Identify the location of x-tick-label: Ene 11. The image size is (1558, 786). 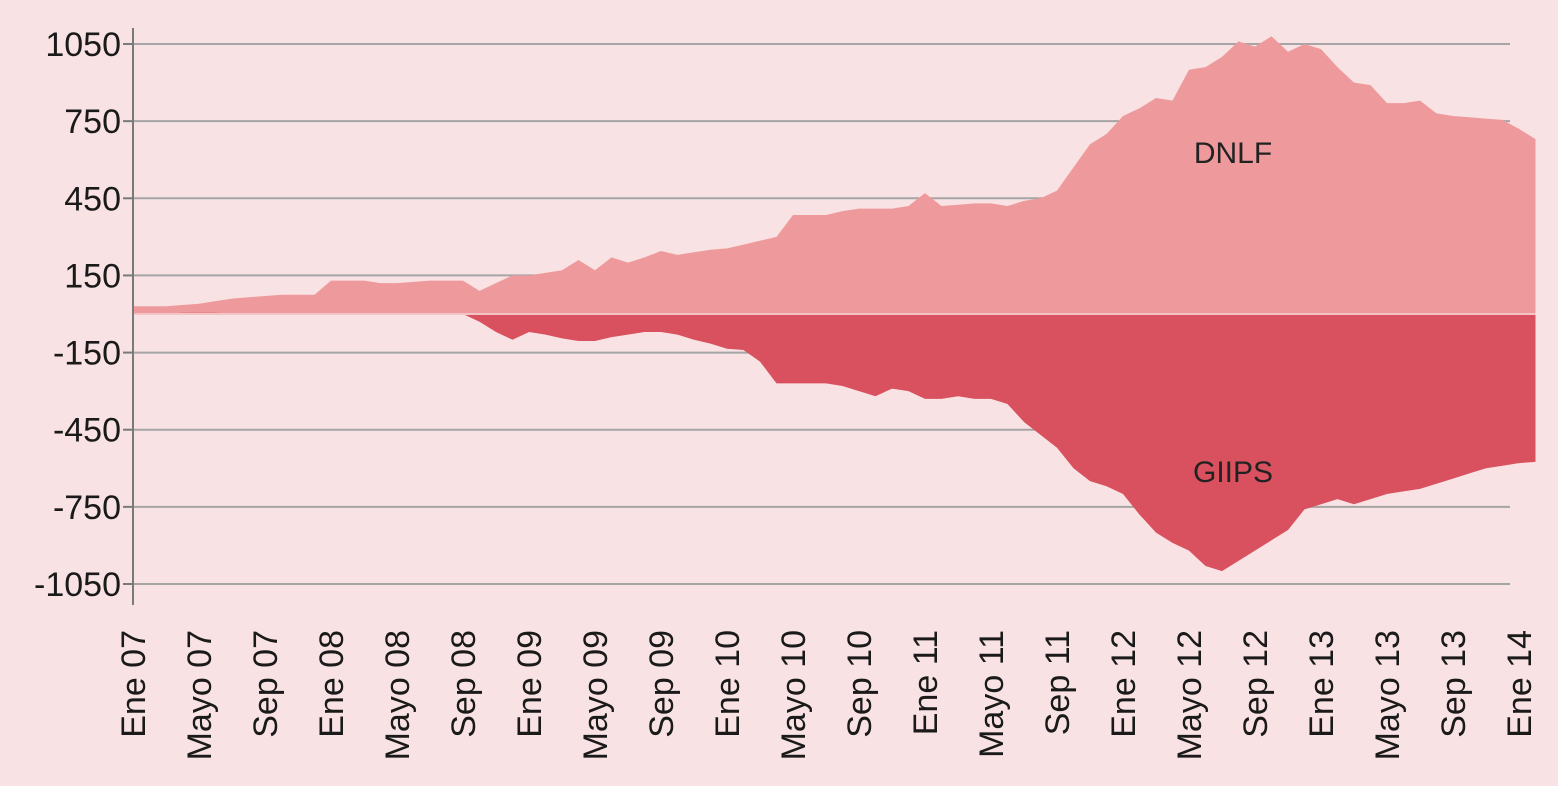
(926, 682).